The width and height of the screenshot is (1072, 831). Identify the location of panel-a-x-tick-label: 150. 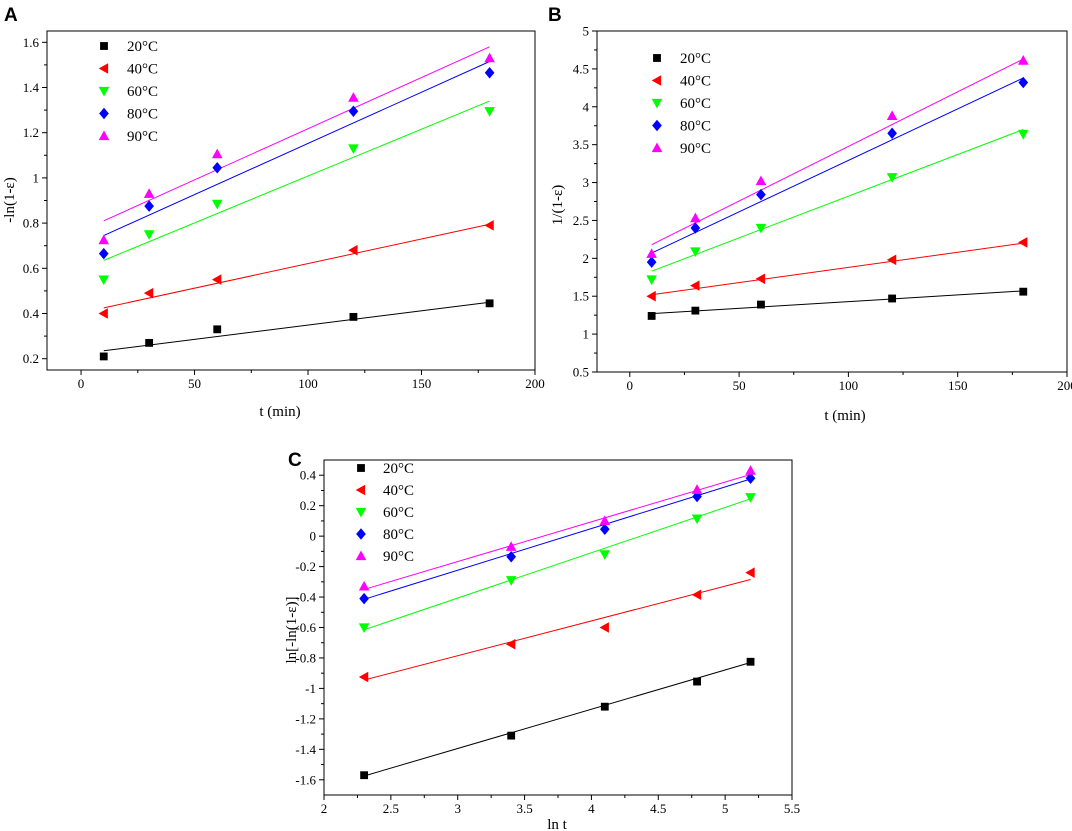
(422, 383).